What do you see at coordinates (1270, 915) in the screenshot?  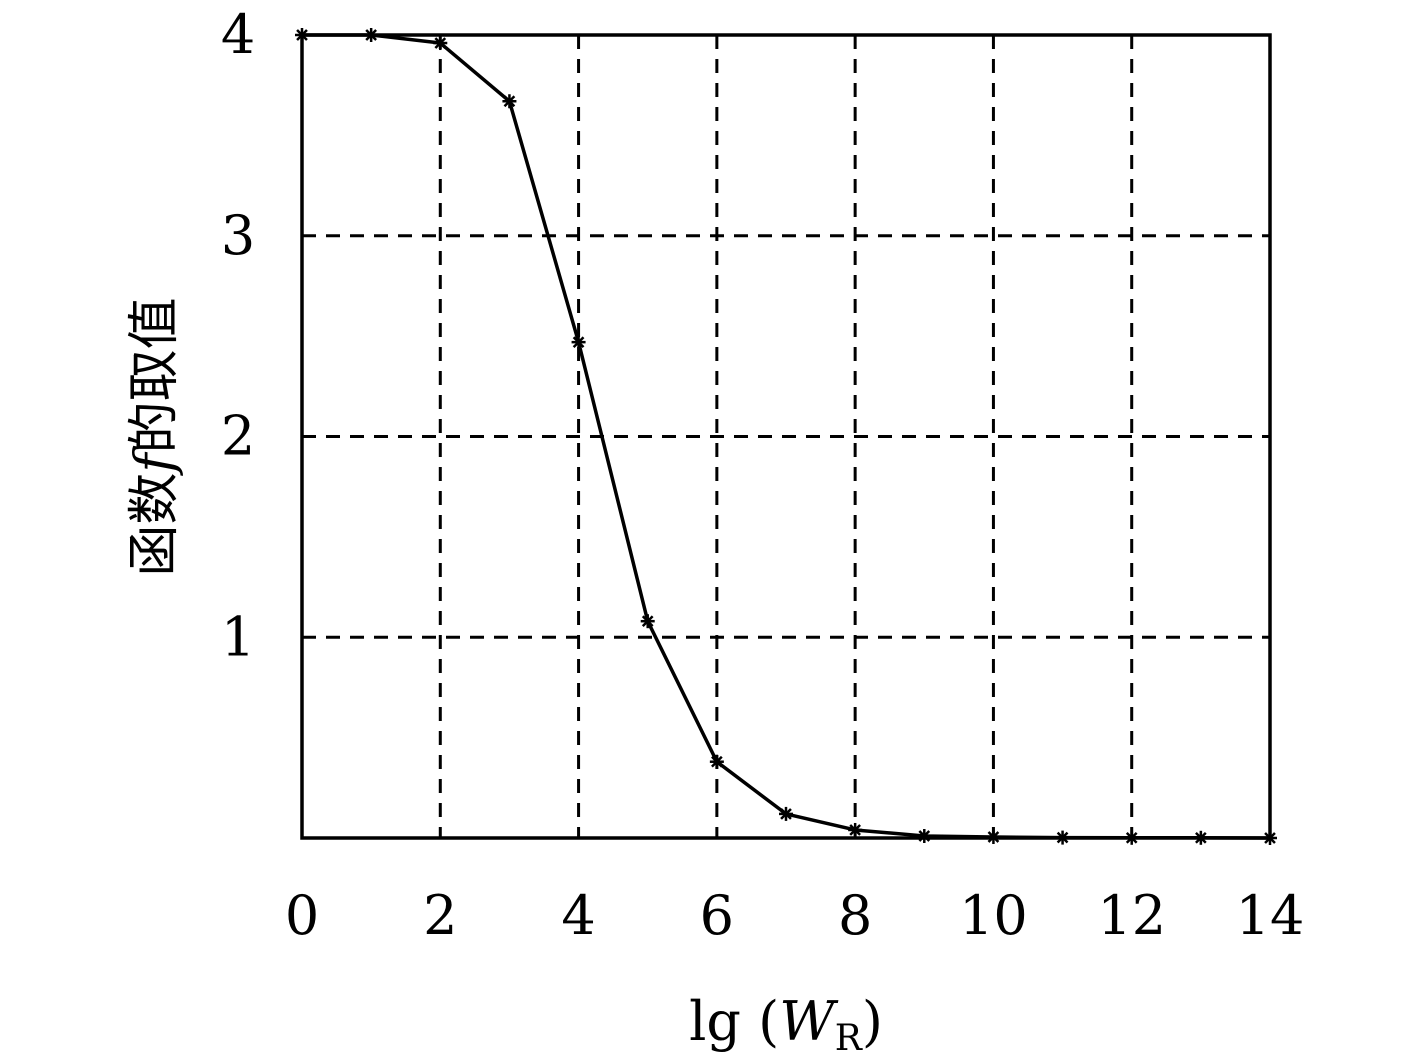 I see `x-tick-label-14: 14` at bounding box center [1270, 915].